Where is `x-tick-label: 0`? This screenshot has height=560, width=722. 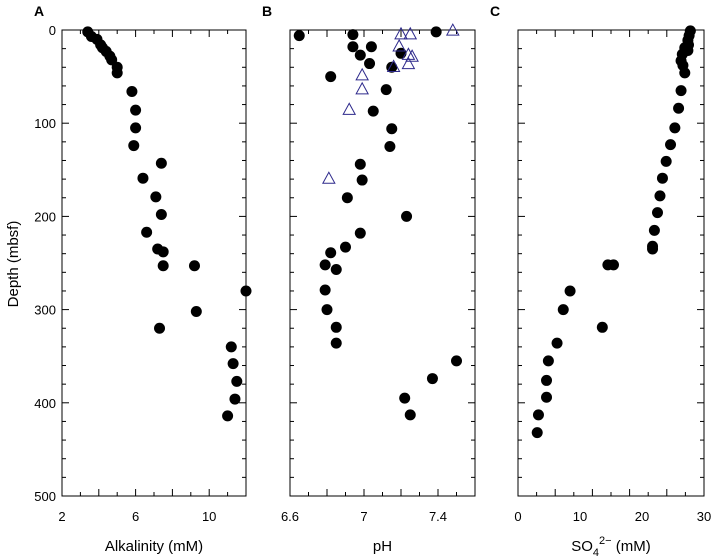
x-tick-label: 0 is located at coordinates (517, 516).